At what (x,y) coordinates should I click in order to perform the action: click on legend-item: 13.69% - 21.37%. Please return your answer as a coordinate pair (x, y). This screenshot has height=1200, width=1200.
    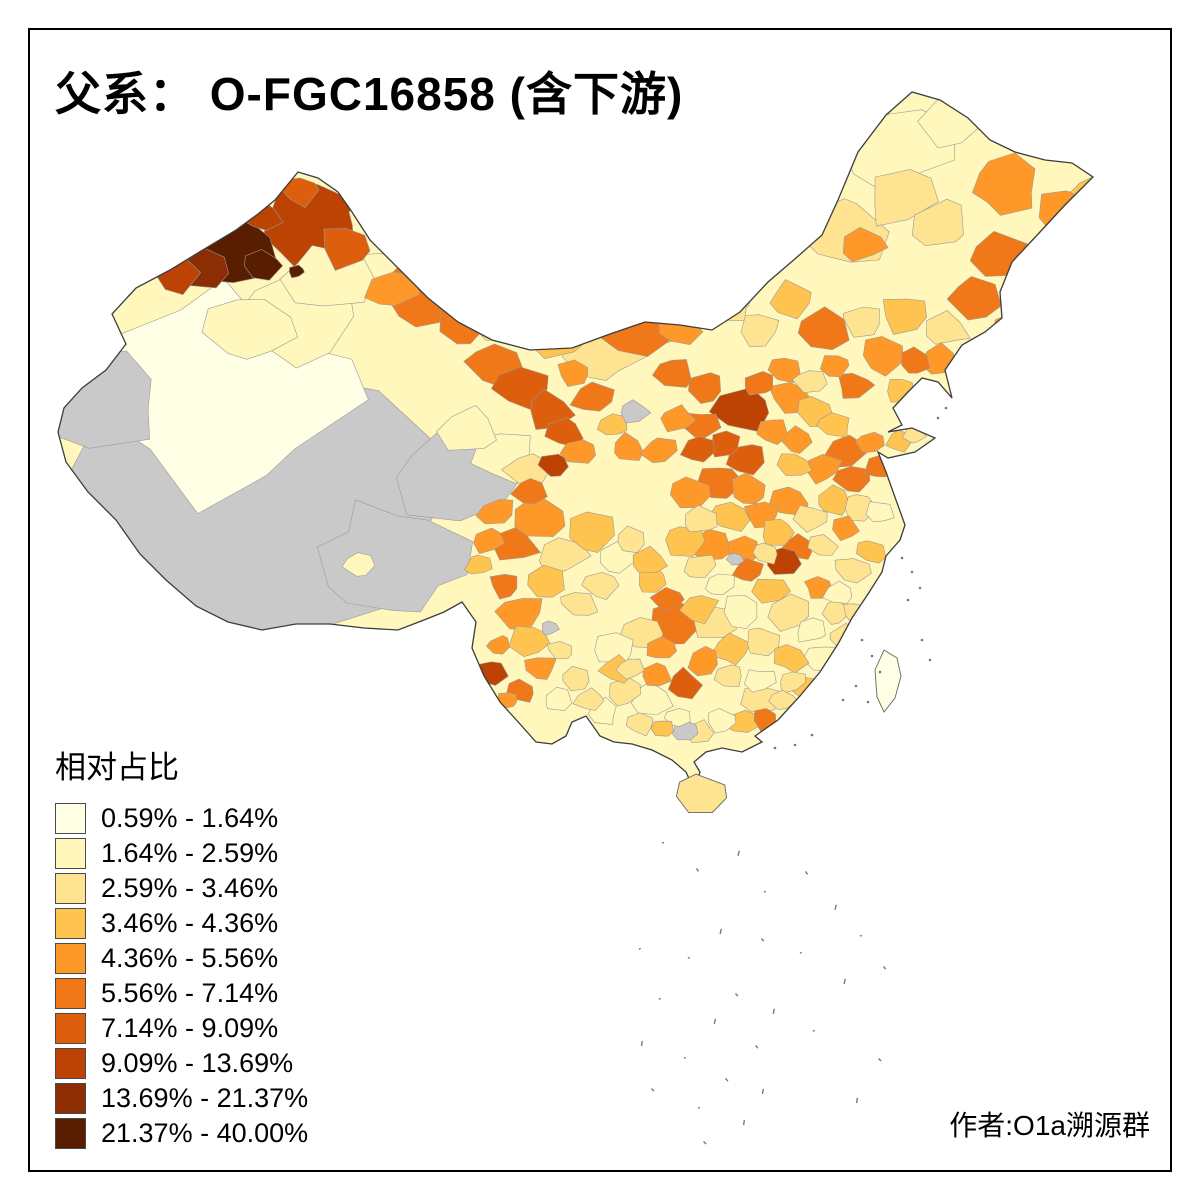
    Looking at the image, I should click on (181, 1098).